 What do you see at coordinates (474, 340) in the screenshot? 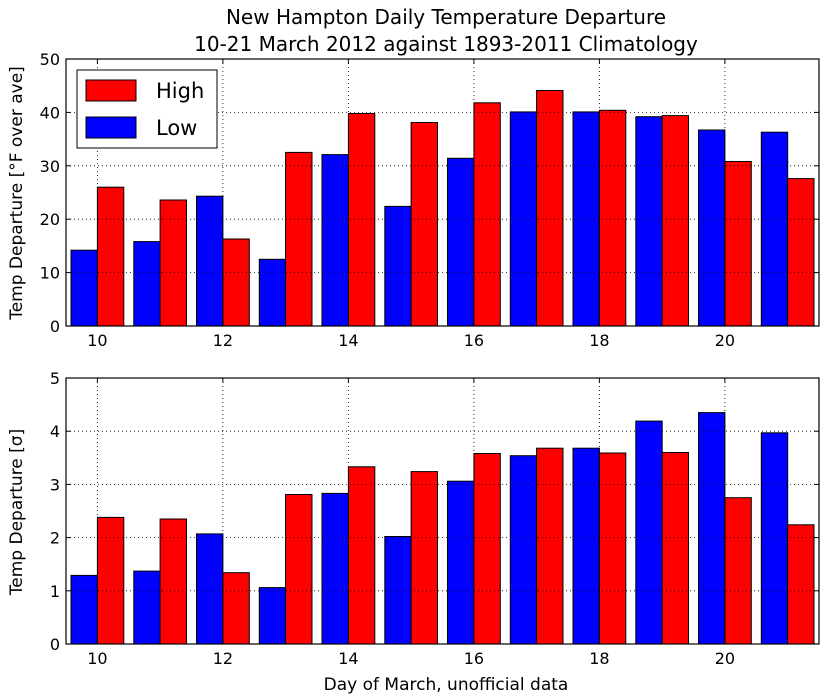
I see `top-xtick-label-16: 16` at bounding box center [474, 340].